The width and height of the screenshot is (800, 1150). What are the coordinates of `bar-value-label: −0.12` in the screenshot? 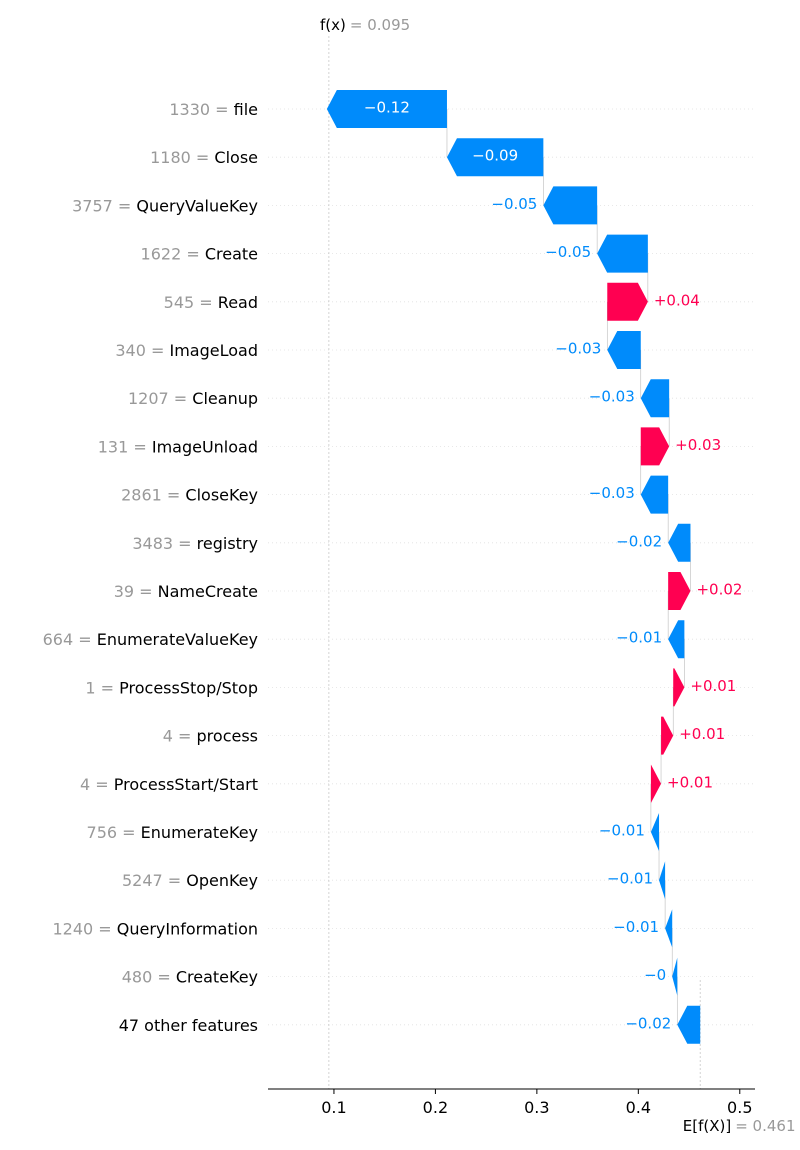 It's located at (387, 108).